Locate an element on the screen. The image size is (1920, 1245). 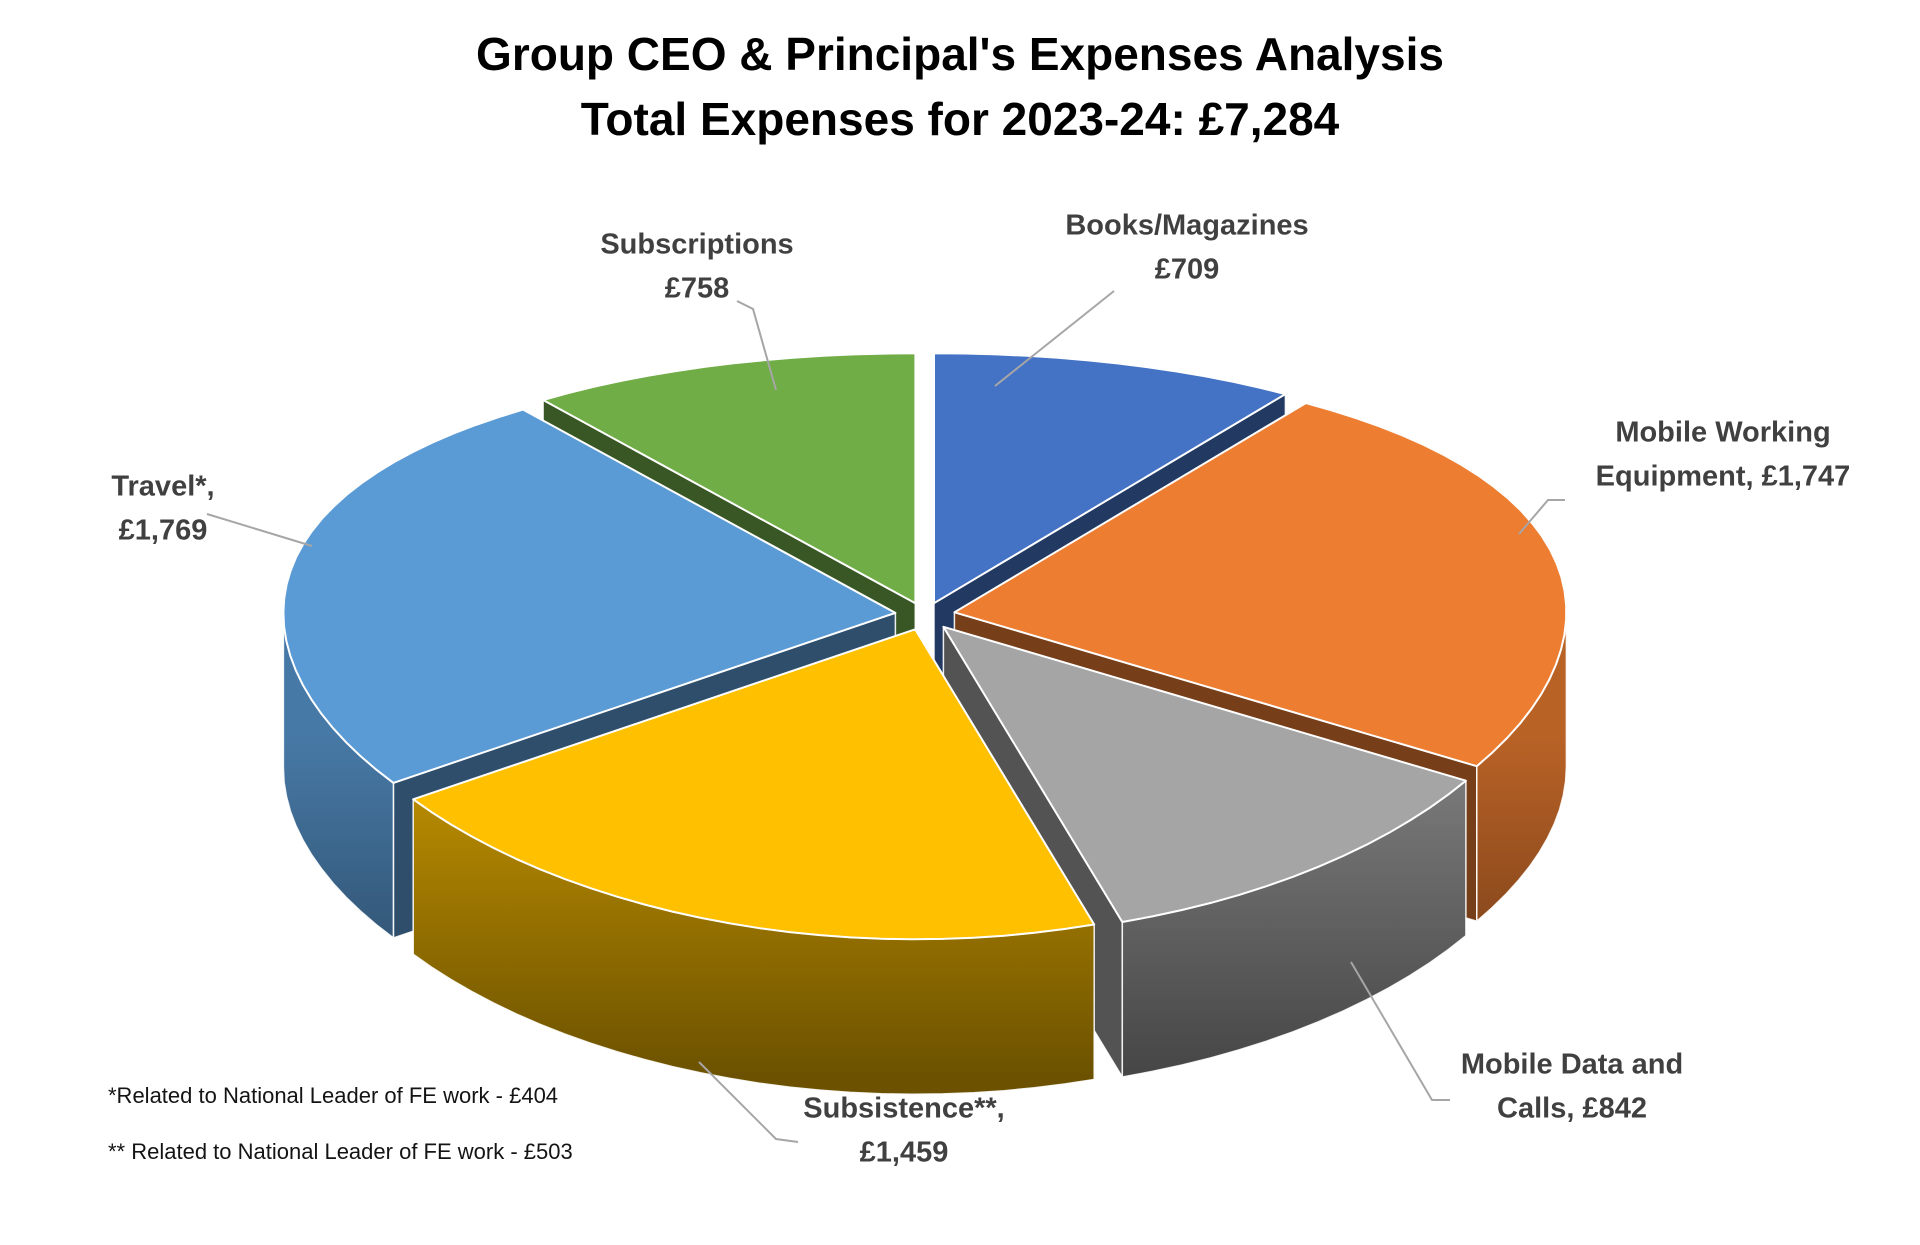
label-line: Mobile Working is located at coordinates (1723, 432).